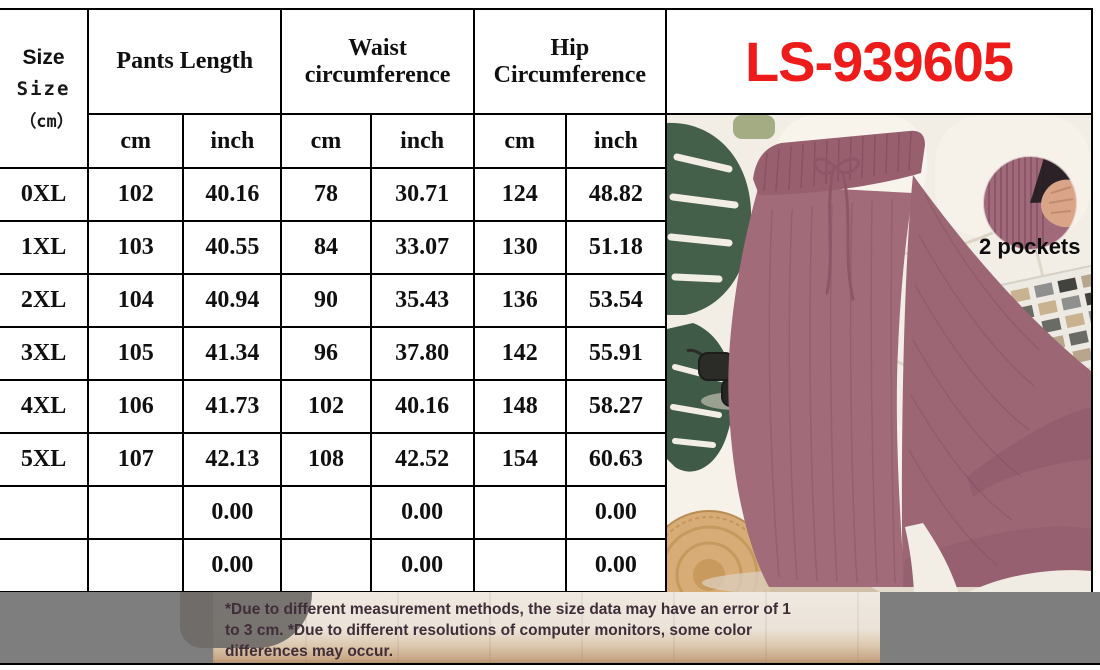 The height and width of the screenshot is (670, 1100). I want to click on corner-subtitle: Size, so click(43, 88).